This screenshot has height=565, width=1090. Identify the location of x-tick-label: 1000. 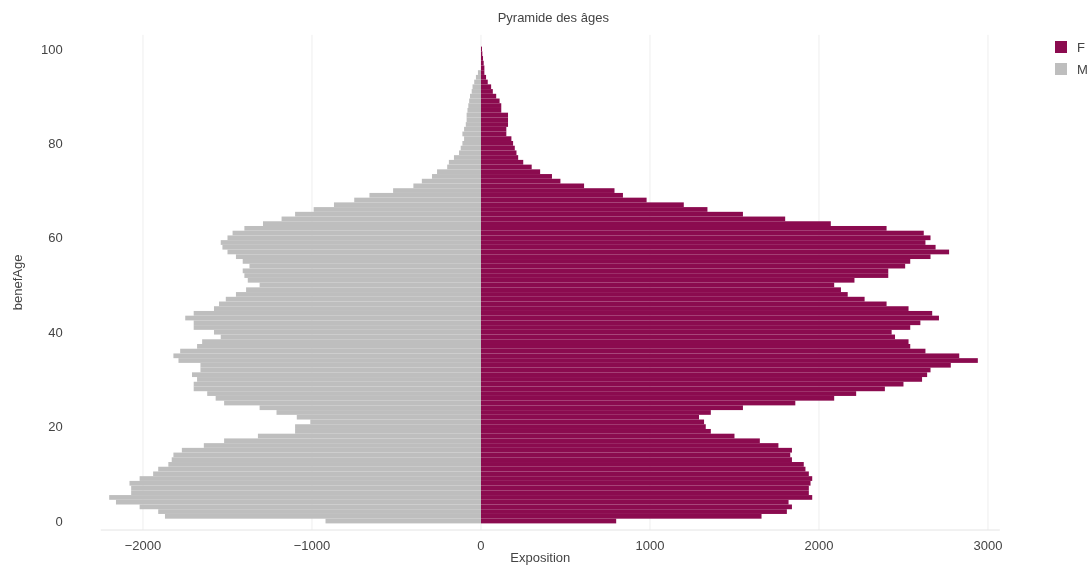
(650, 546).